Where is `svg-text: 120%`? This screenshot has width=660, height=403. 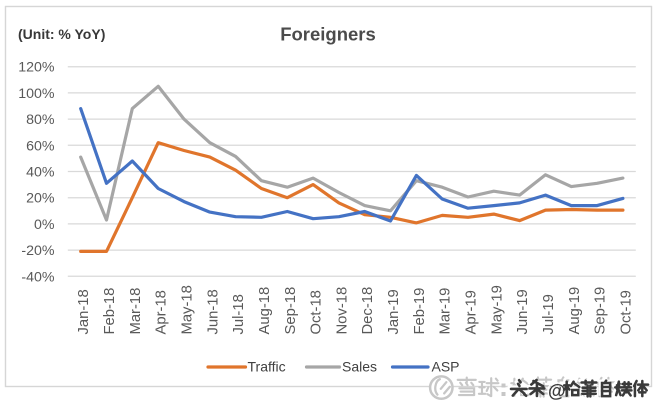 svg-text: 120% is located at coordinates (36, 68).